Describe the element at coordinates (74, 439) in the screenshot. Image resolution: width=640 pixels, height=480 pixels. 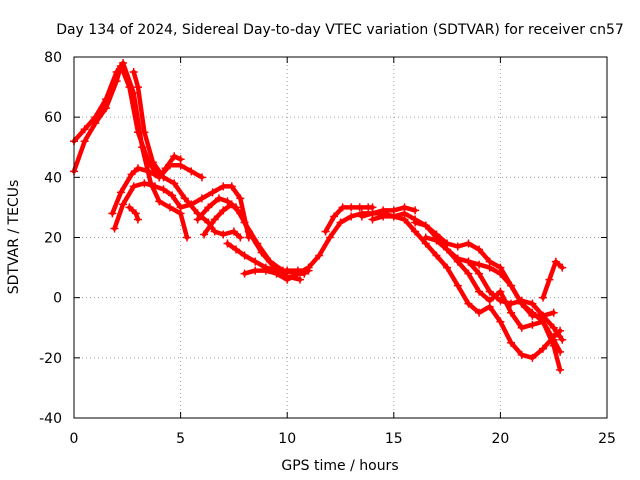
I see `x-tick-label: 0` at that location.